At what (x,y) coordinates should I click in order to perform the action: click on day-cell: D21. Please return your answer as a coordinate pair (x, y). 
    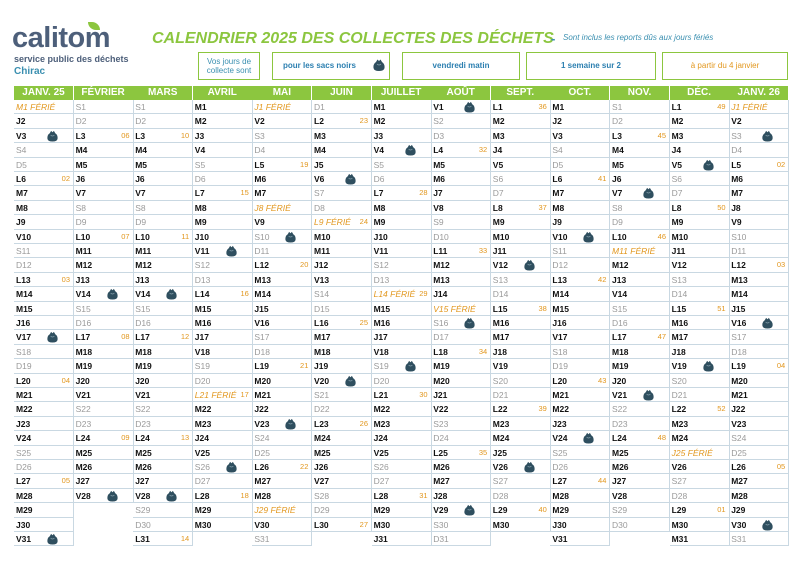
    Looking at the image, I should click on (699, 395).